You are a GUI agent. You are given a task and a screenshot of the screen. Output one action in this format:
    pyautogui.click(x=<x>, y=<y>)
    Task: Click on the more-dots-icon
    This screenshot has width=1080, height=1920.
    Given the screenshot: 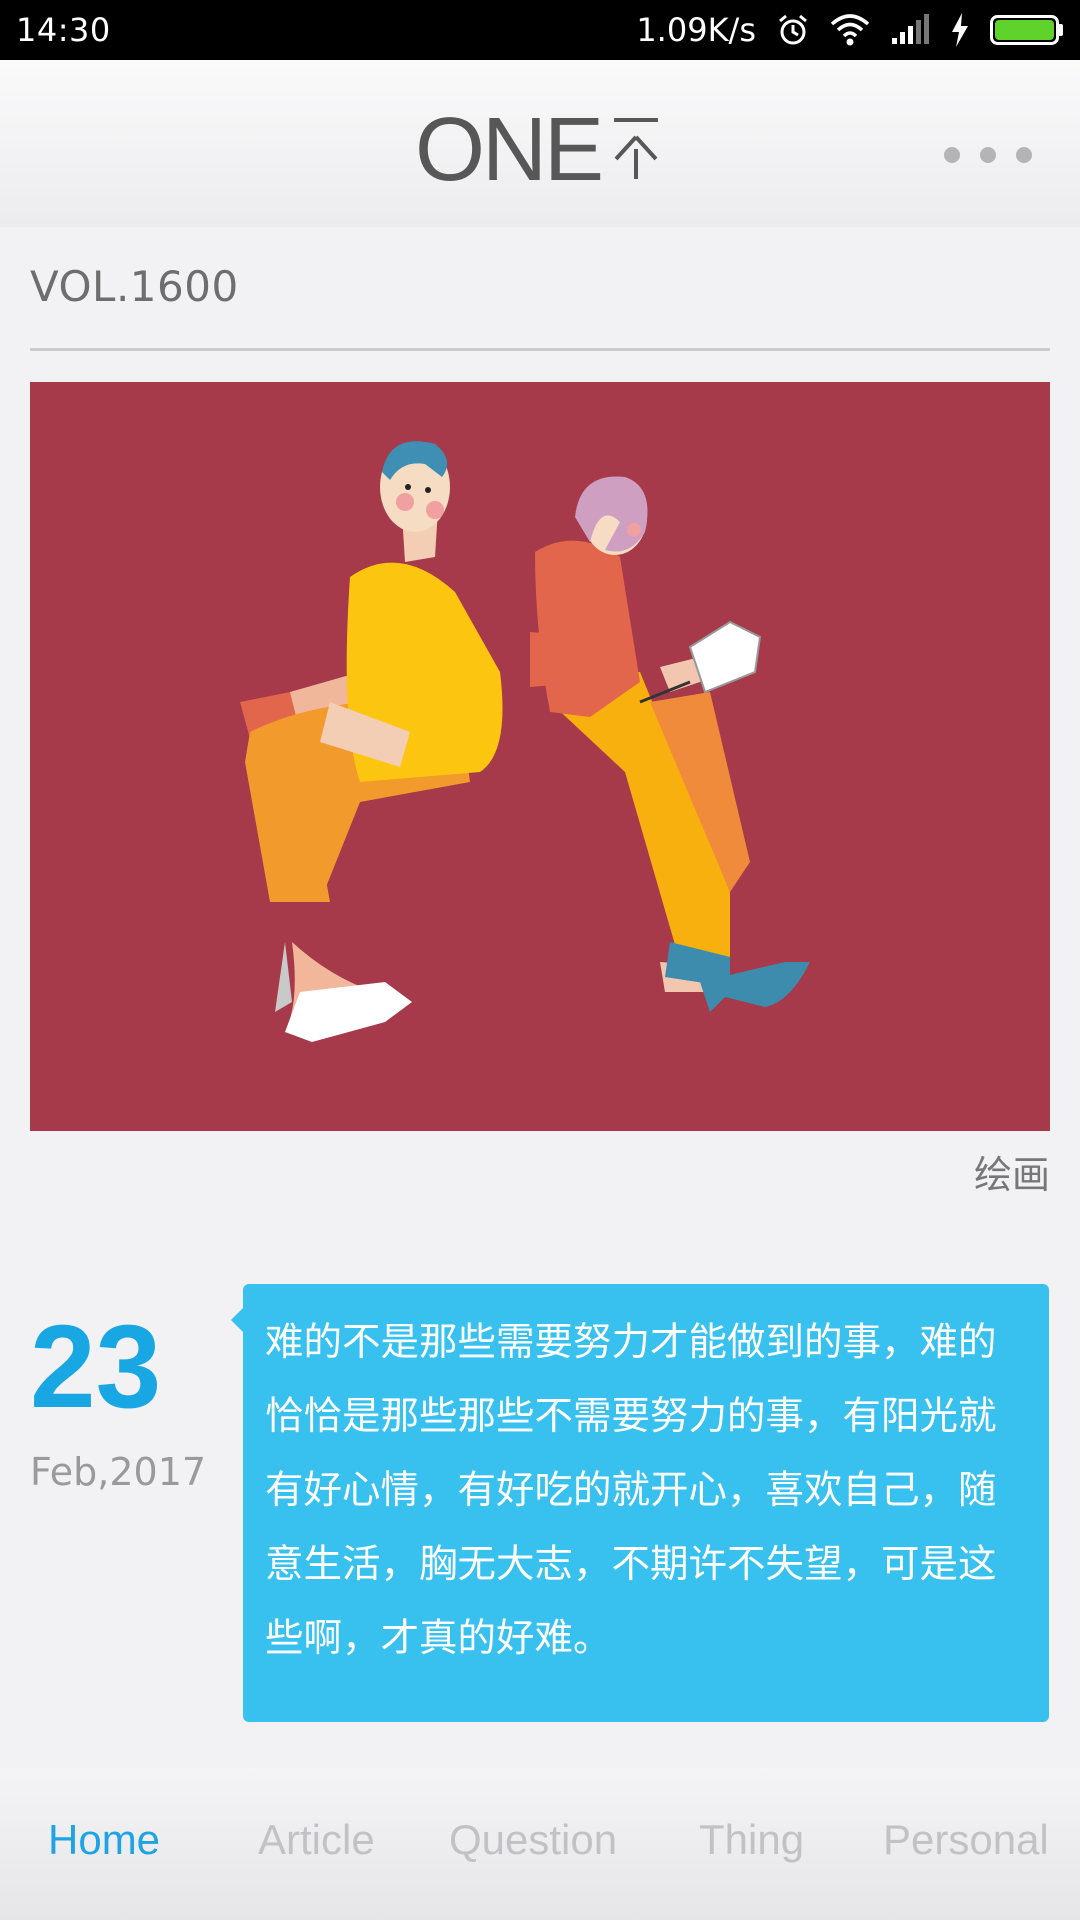 What is the action you would take?
    pyautogui.click(x=988, y=155)
    